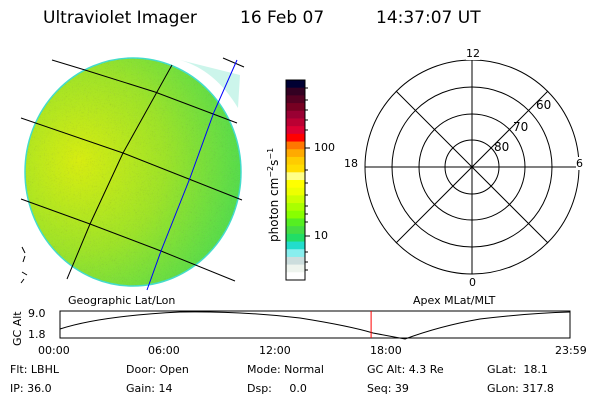 This screenshot has width=600, height=400. Describe the element at coordinates (37, 334) in the screenshot. I see `timeline-ymin: 1.8` at that location.